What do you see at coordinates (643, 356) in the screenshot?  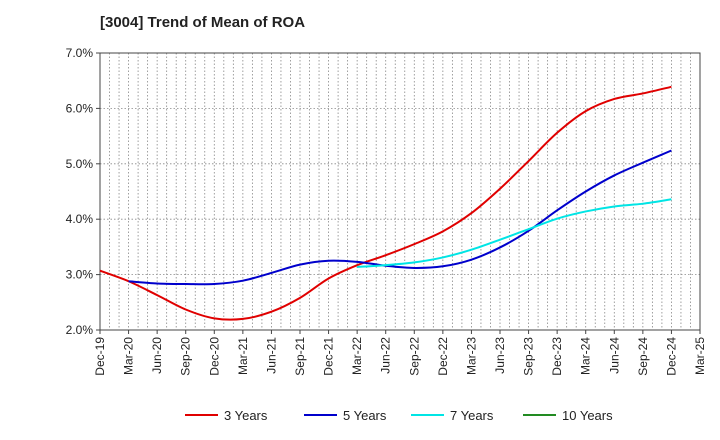 I see `x-tick-label: Sep-24` at bounding box center [643, 356].